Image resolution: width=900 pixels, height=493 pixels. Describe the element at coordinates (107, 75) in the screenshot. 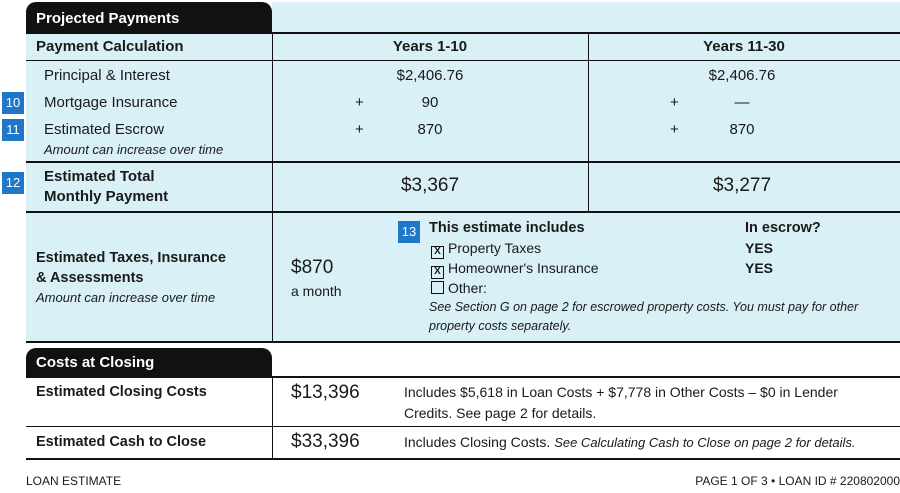

I see `principal-interest-label: Principal & Interest` at that location.